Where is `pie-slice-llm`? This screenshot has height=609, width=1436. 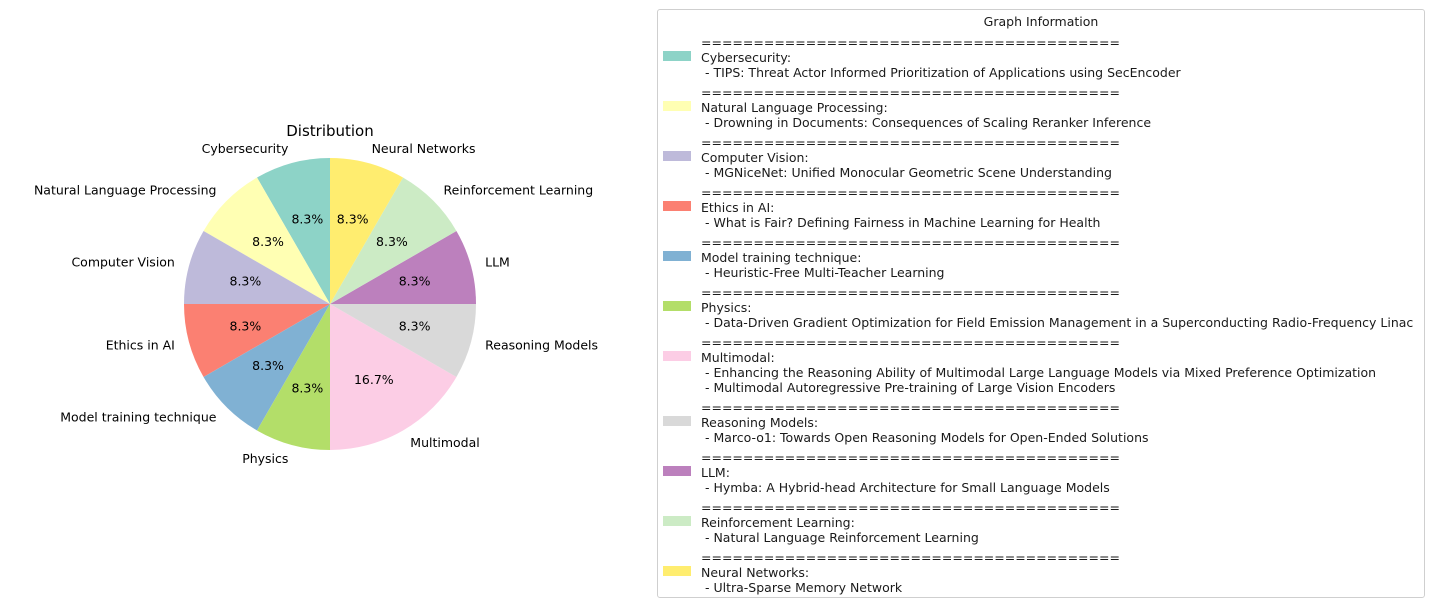
pie-slice-llm is located at coordinates (403, 267).